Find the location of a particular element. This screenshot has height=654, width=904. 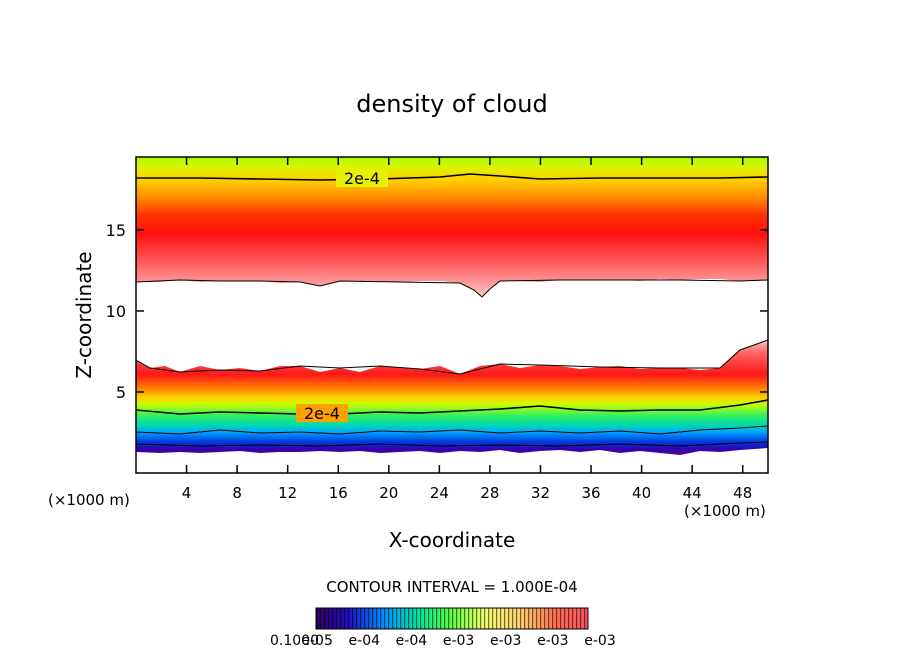

upper-cloud-band is located at coordinates (452, 227).